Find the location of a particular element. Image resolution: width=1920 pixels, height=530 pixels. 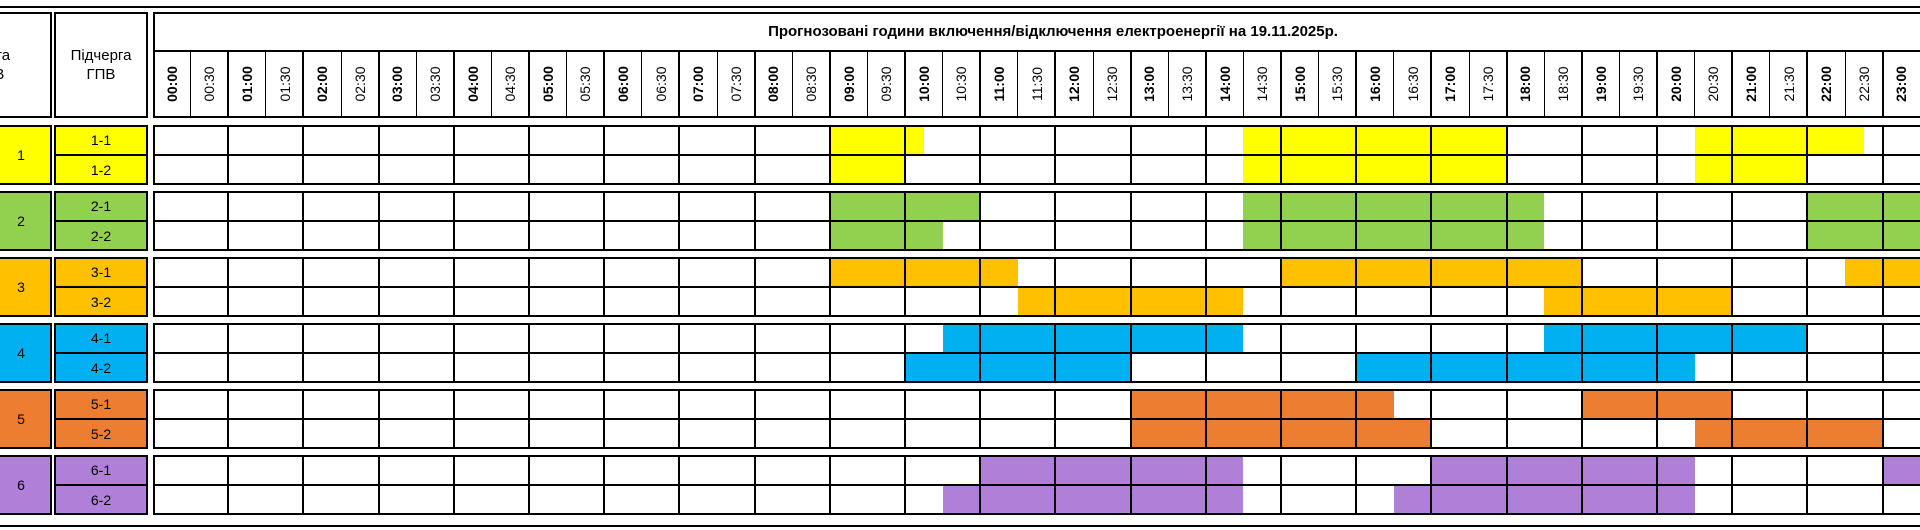

time-slot-label: 22:30 is located at coordinates (1863, 84).